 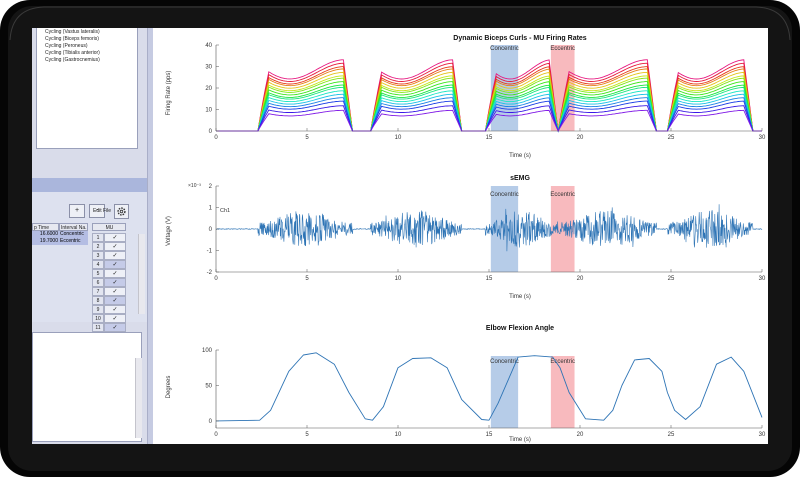 I want to click on mu-row-number: 3, so click(x=98, y=255).